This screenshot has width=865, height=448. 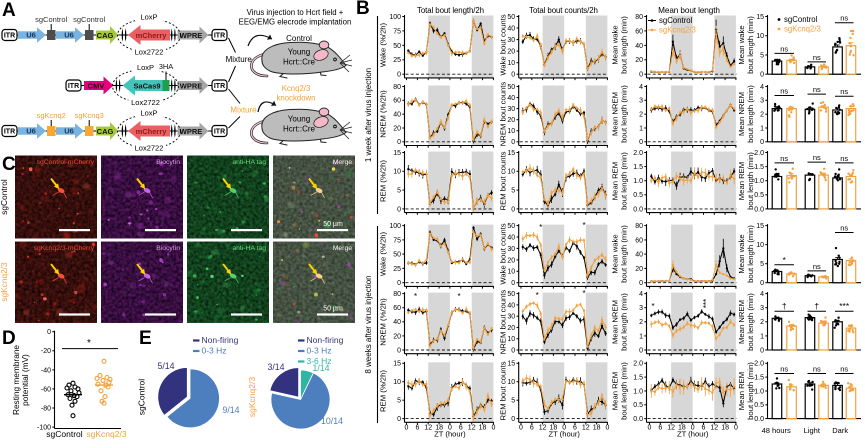 I want to click on svg-text: 9/14, so click(x=230, y=410).